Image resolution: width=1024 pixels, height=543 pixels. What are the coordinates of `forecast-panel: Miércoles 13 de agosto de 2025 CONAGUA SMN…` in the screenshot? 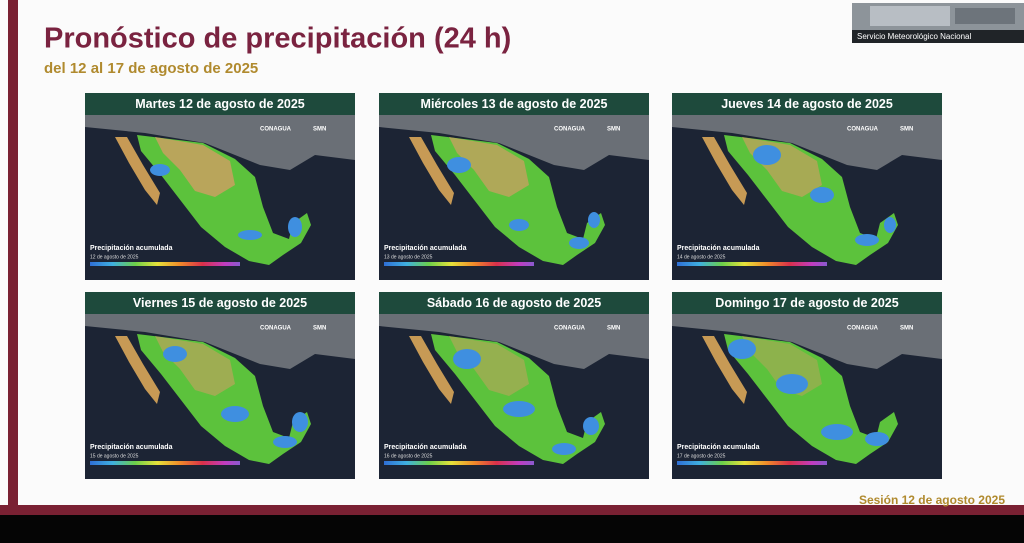 It's located at (514, 186).